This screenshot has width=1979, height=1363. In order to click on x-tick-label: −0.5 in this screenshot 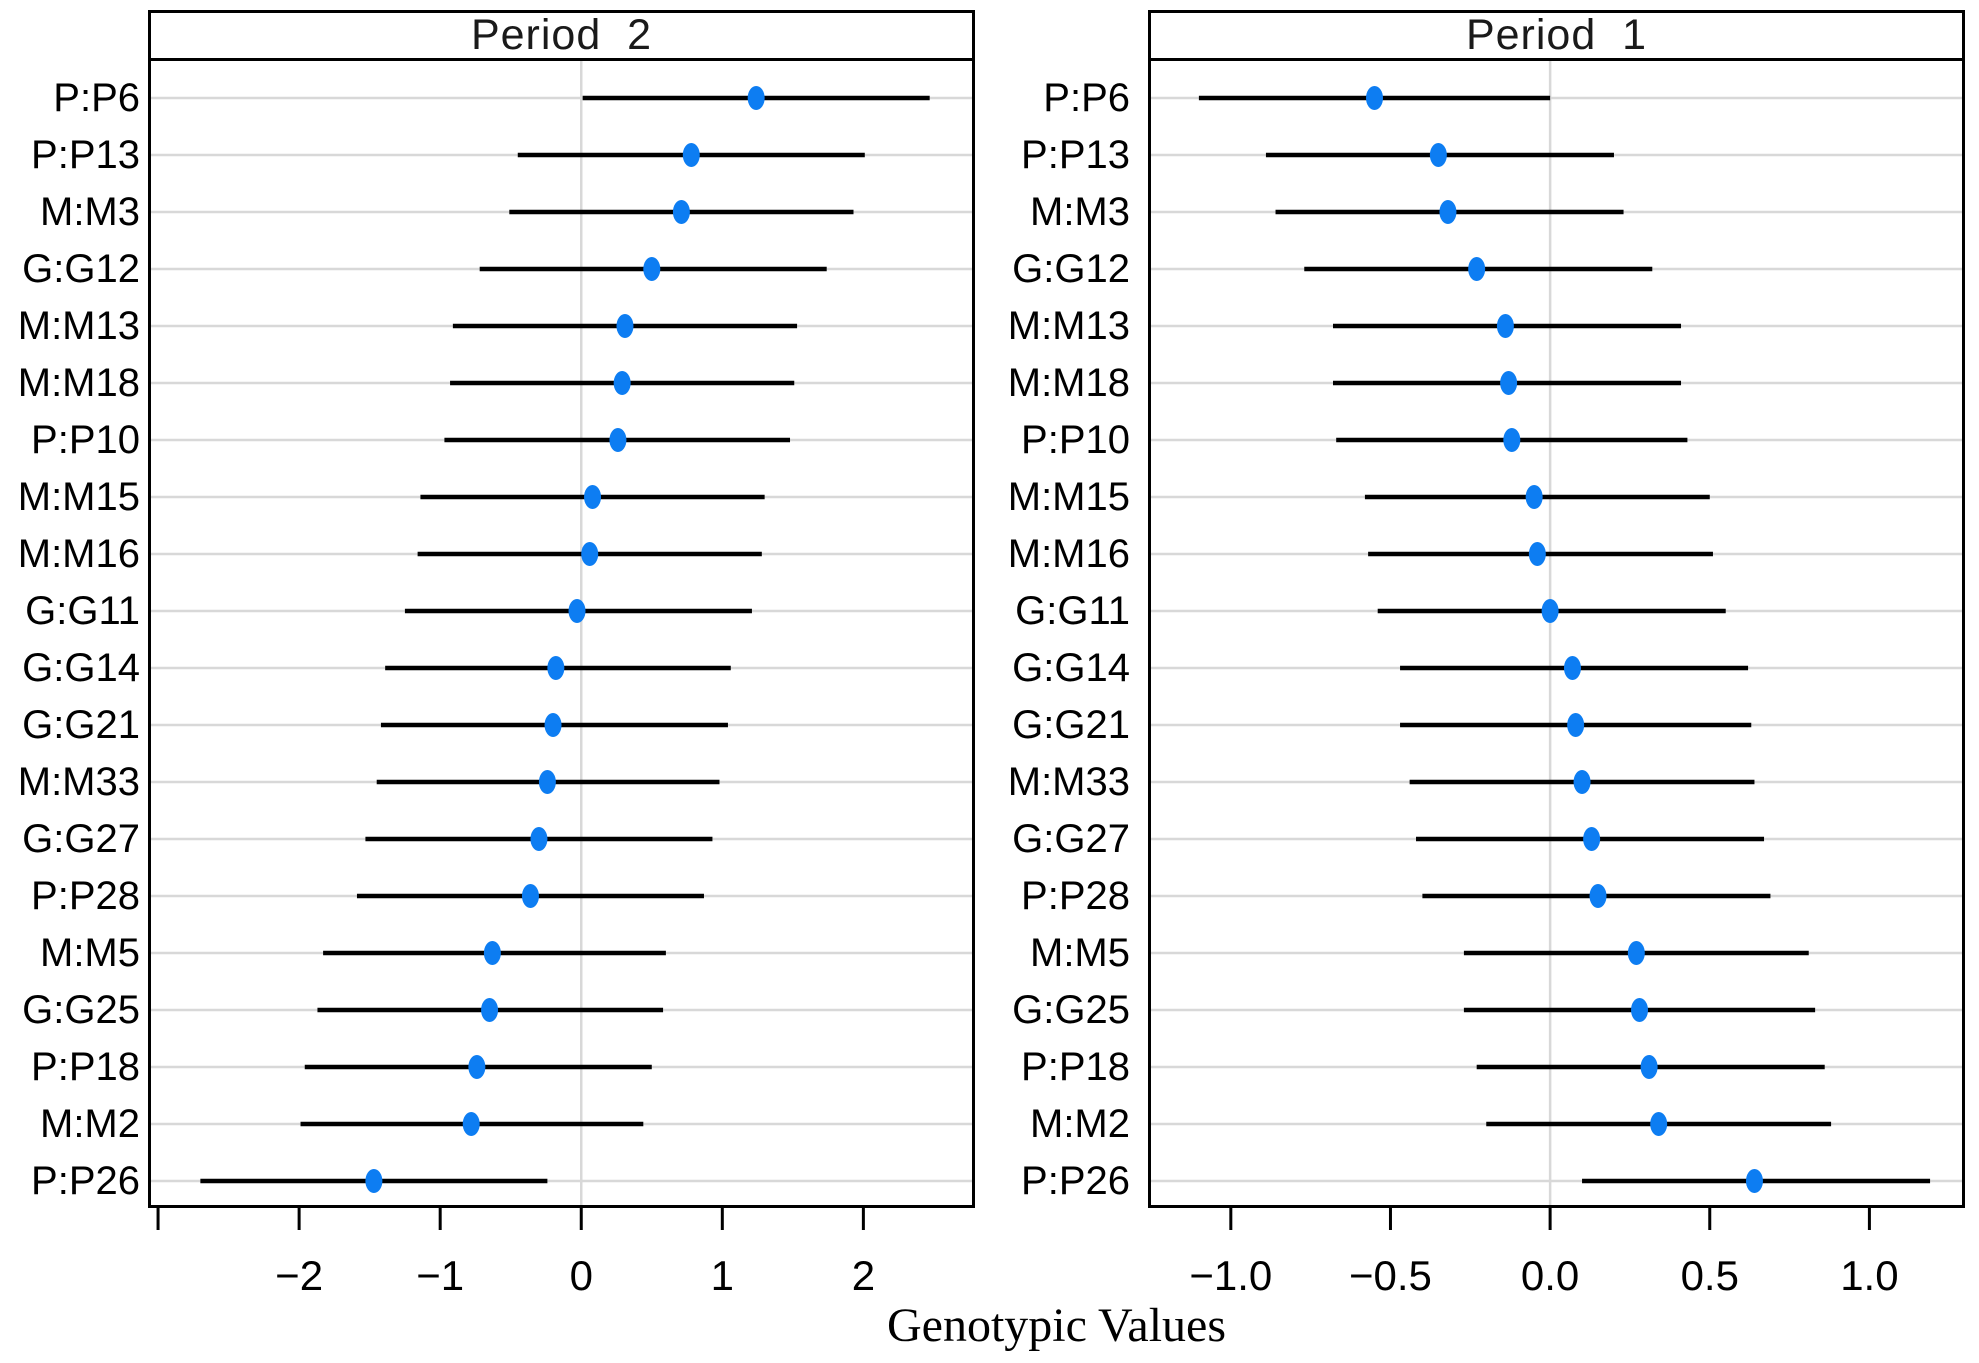, I will do `click(1390, 1275)`.